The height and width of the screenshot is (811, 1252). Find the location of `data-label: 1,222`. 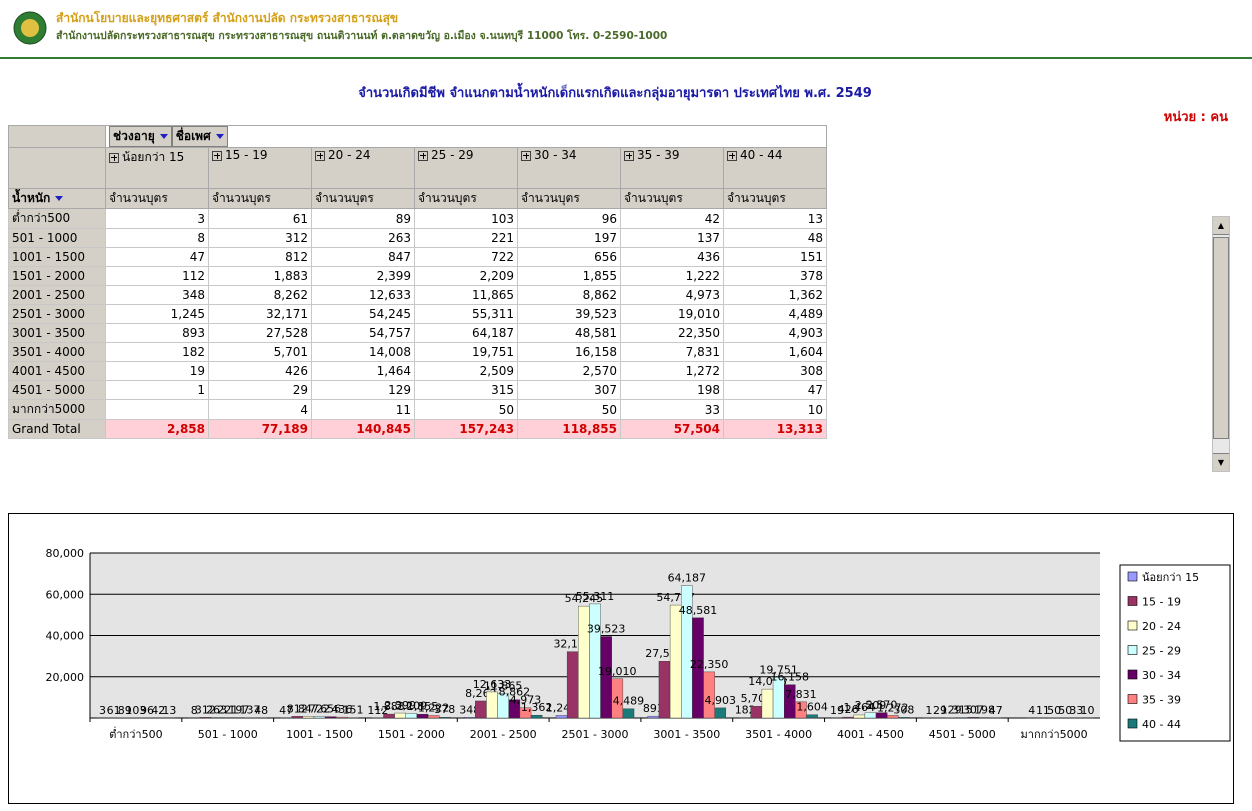

data-label: 1,222 is located at coordinates (434, 707).